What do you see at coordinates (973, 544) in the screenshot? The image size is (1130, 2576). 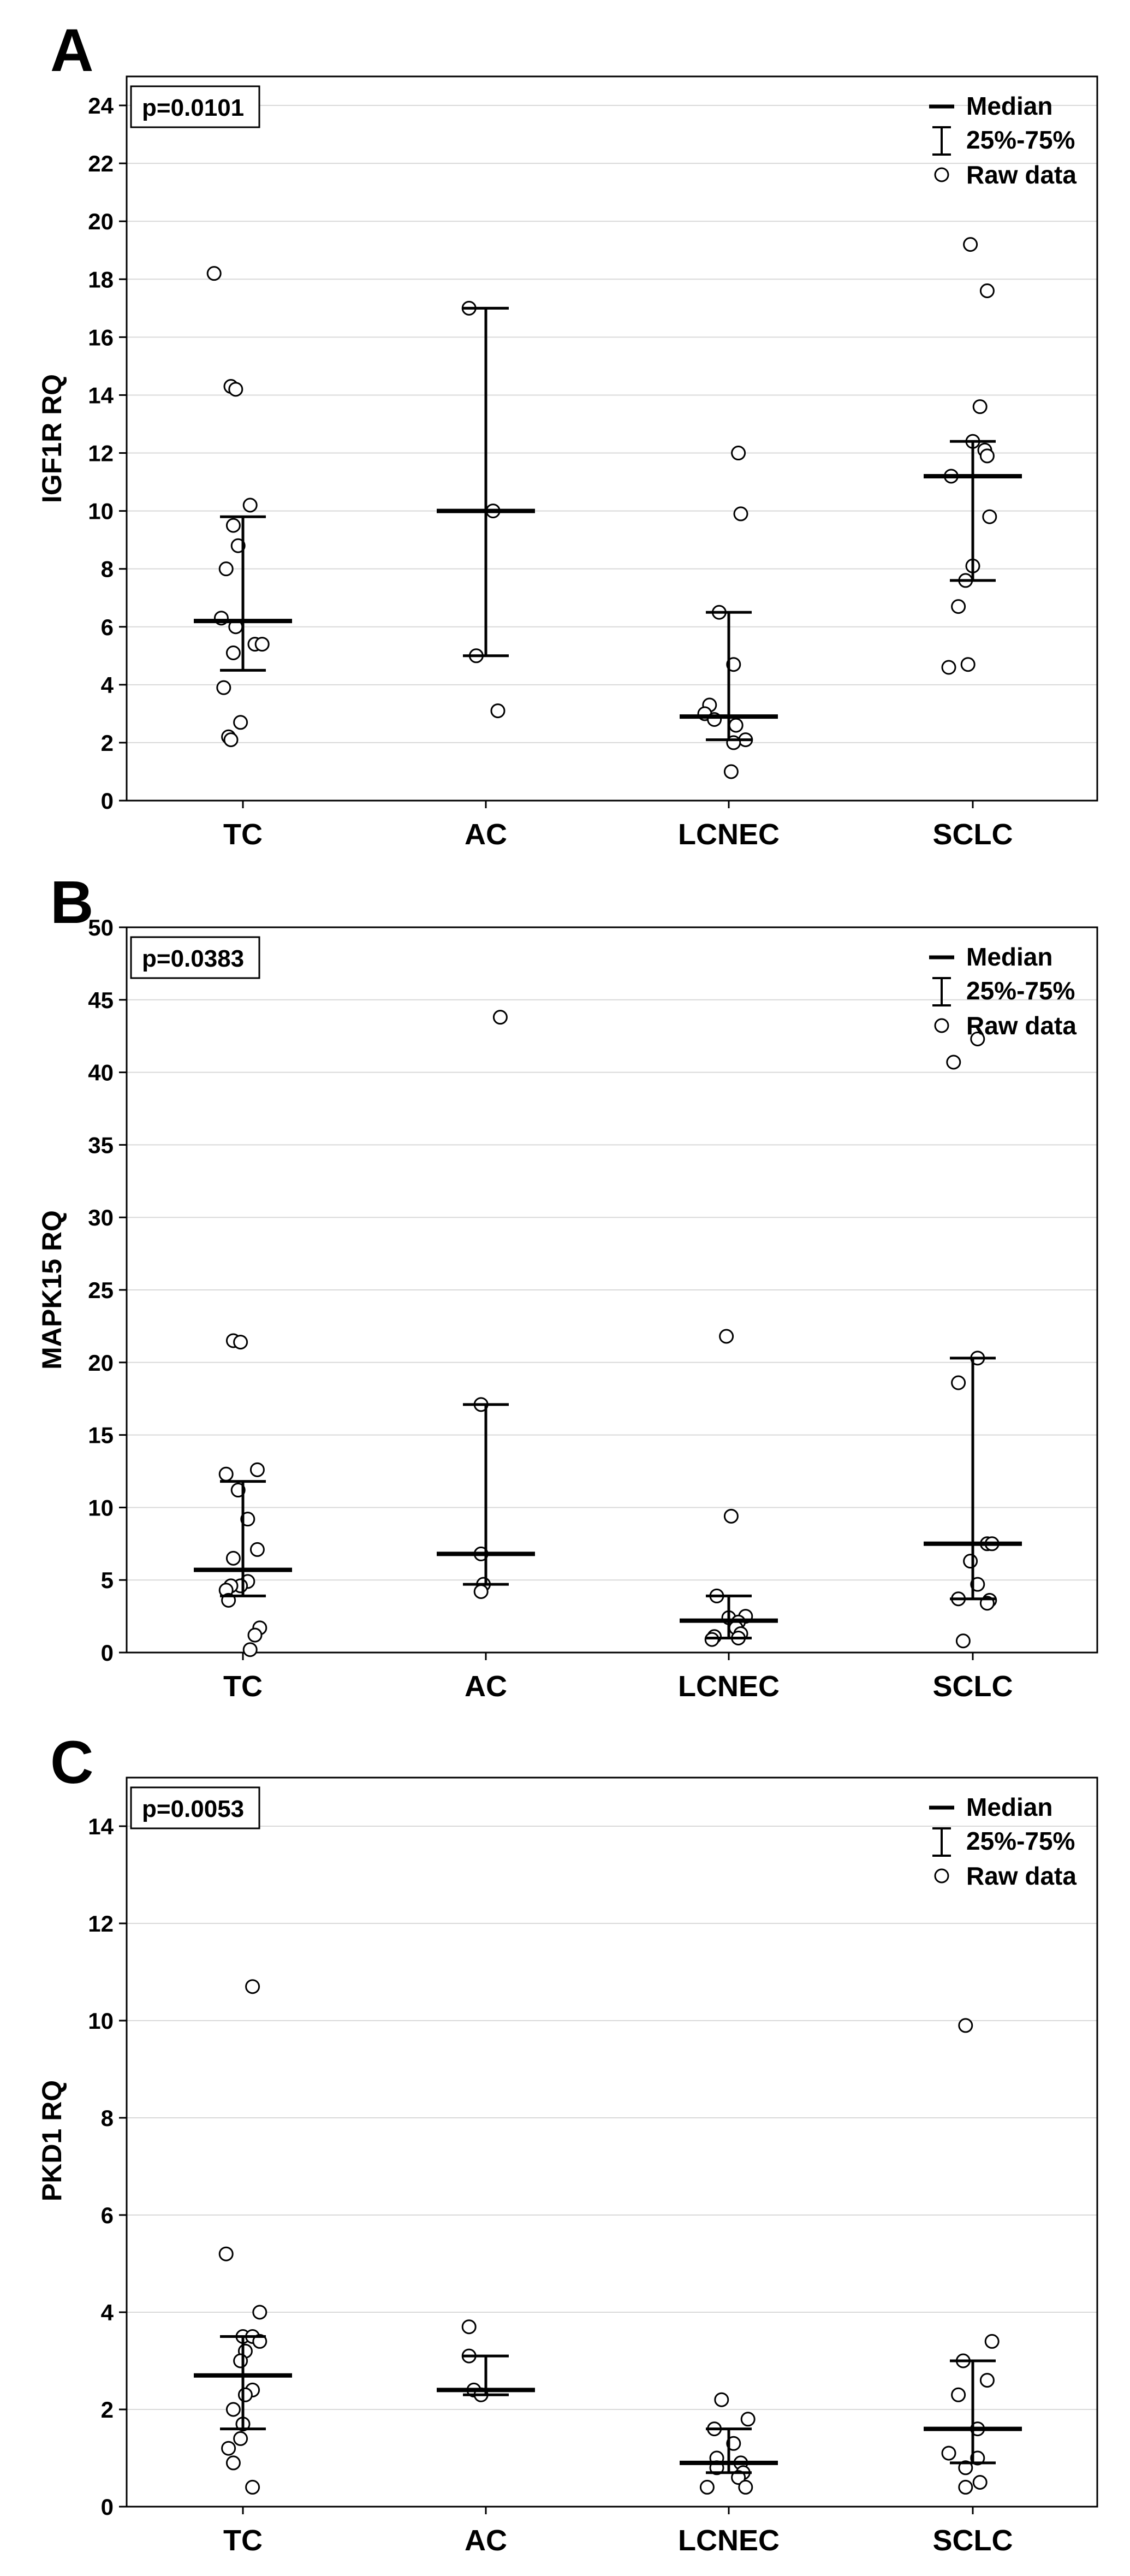 I see `group-sclc: SCLC` at bounding box center [973, 544].